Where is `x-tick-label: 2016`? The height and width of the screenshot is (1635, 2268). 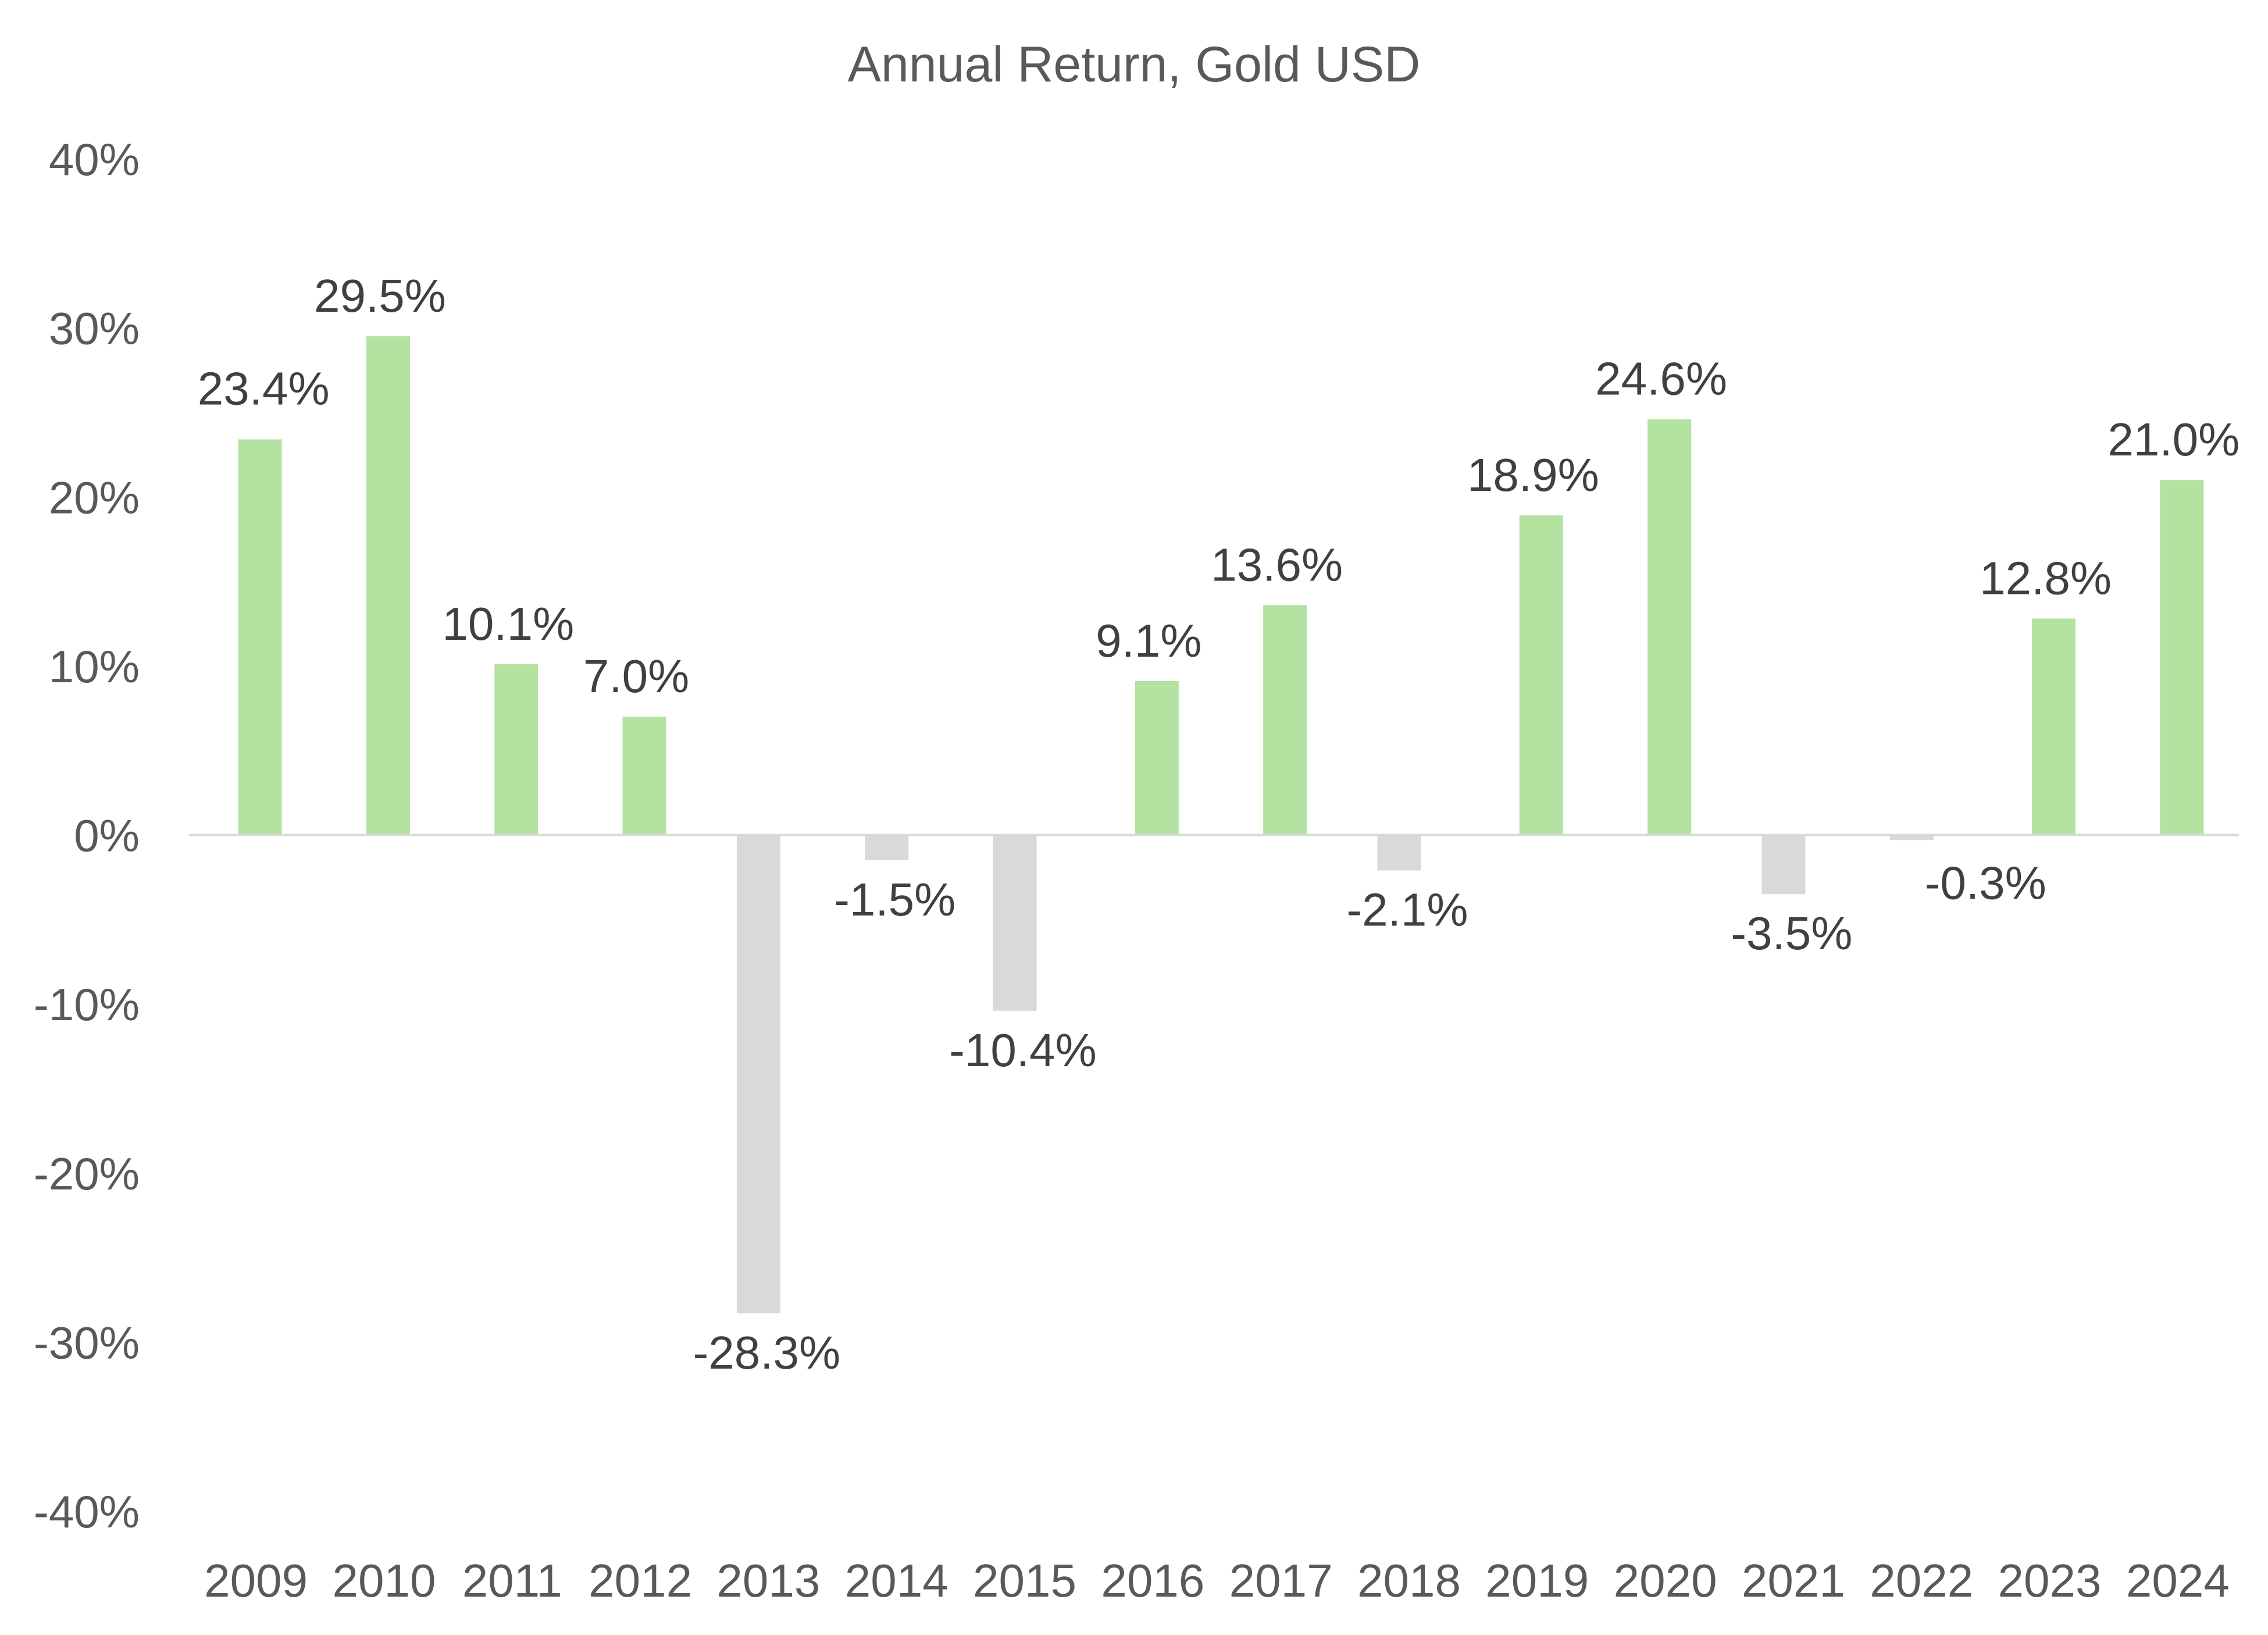 x-tick-label: 2016 is located at coordinates (1152, 1581).